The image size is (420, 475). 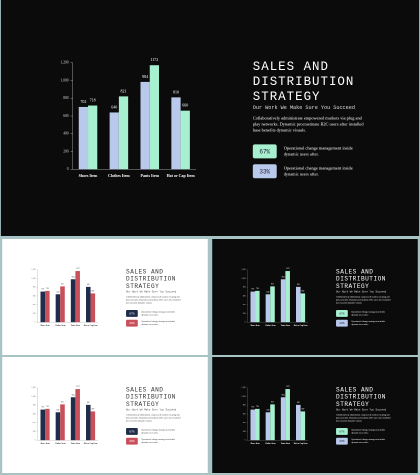 What do you see at coordinates (272, 284) in the screenshot?
I see `bar-value-label: 821` at bounding box center [272, 284].